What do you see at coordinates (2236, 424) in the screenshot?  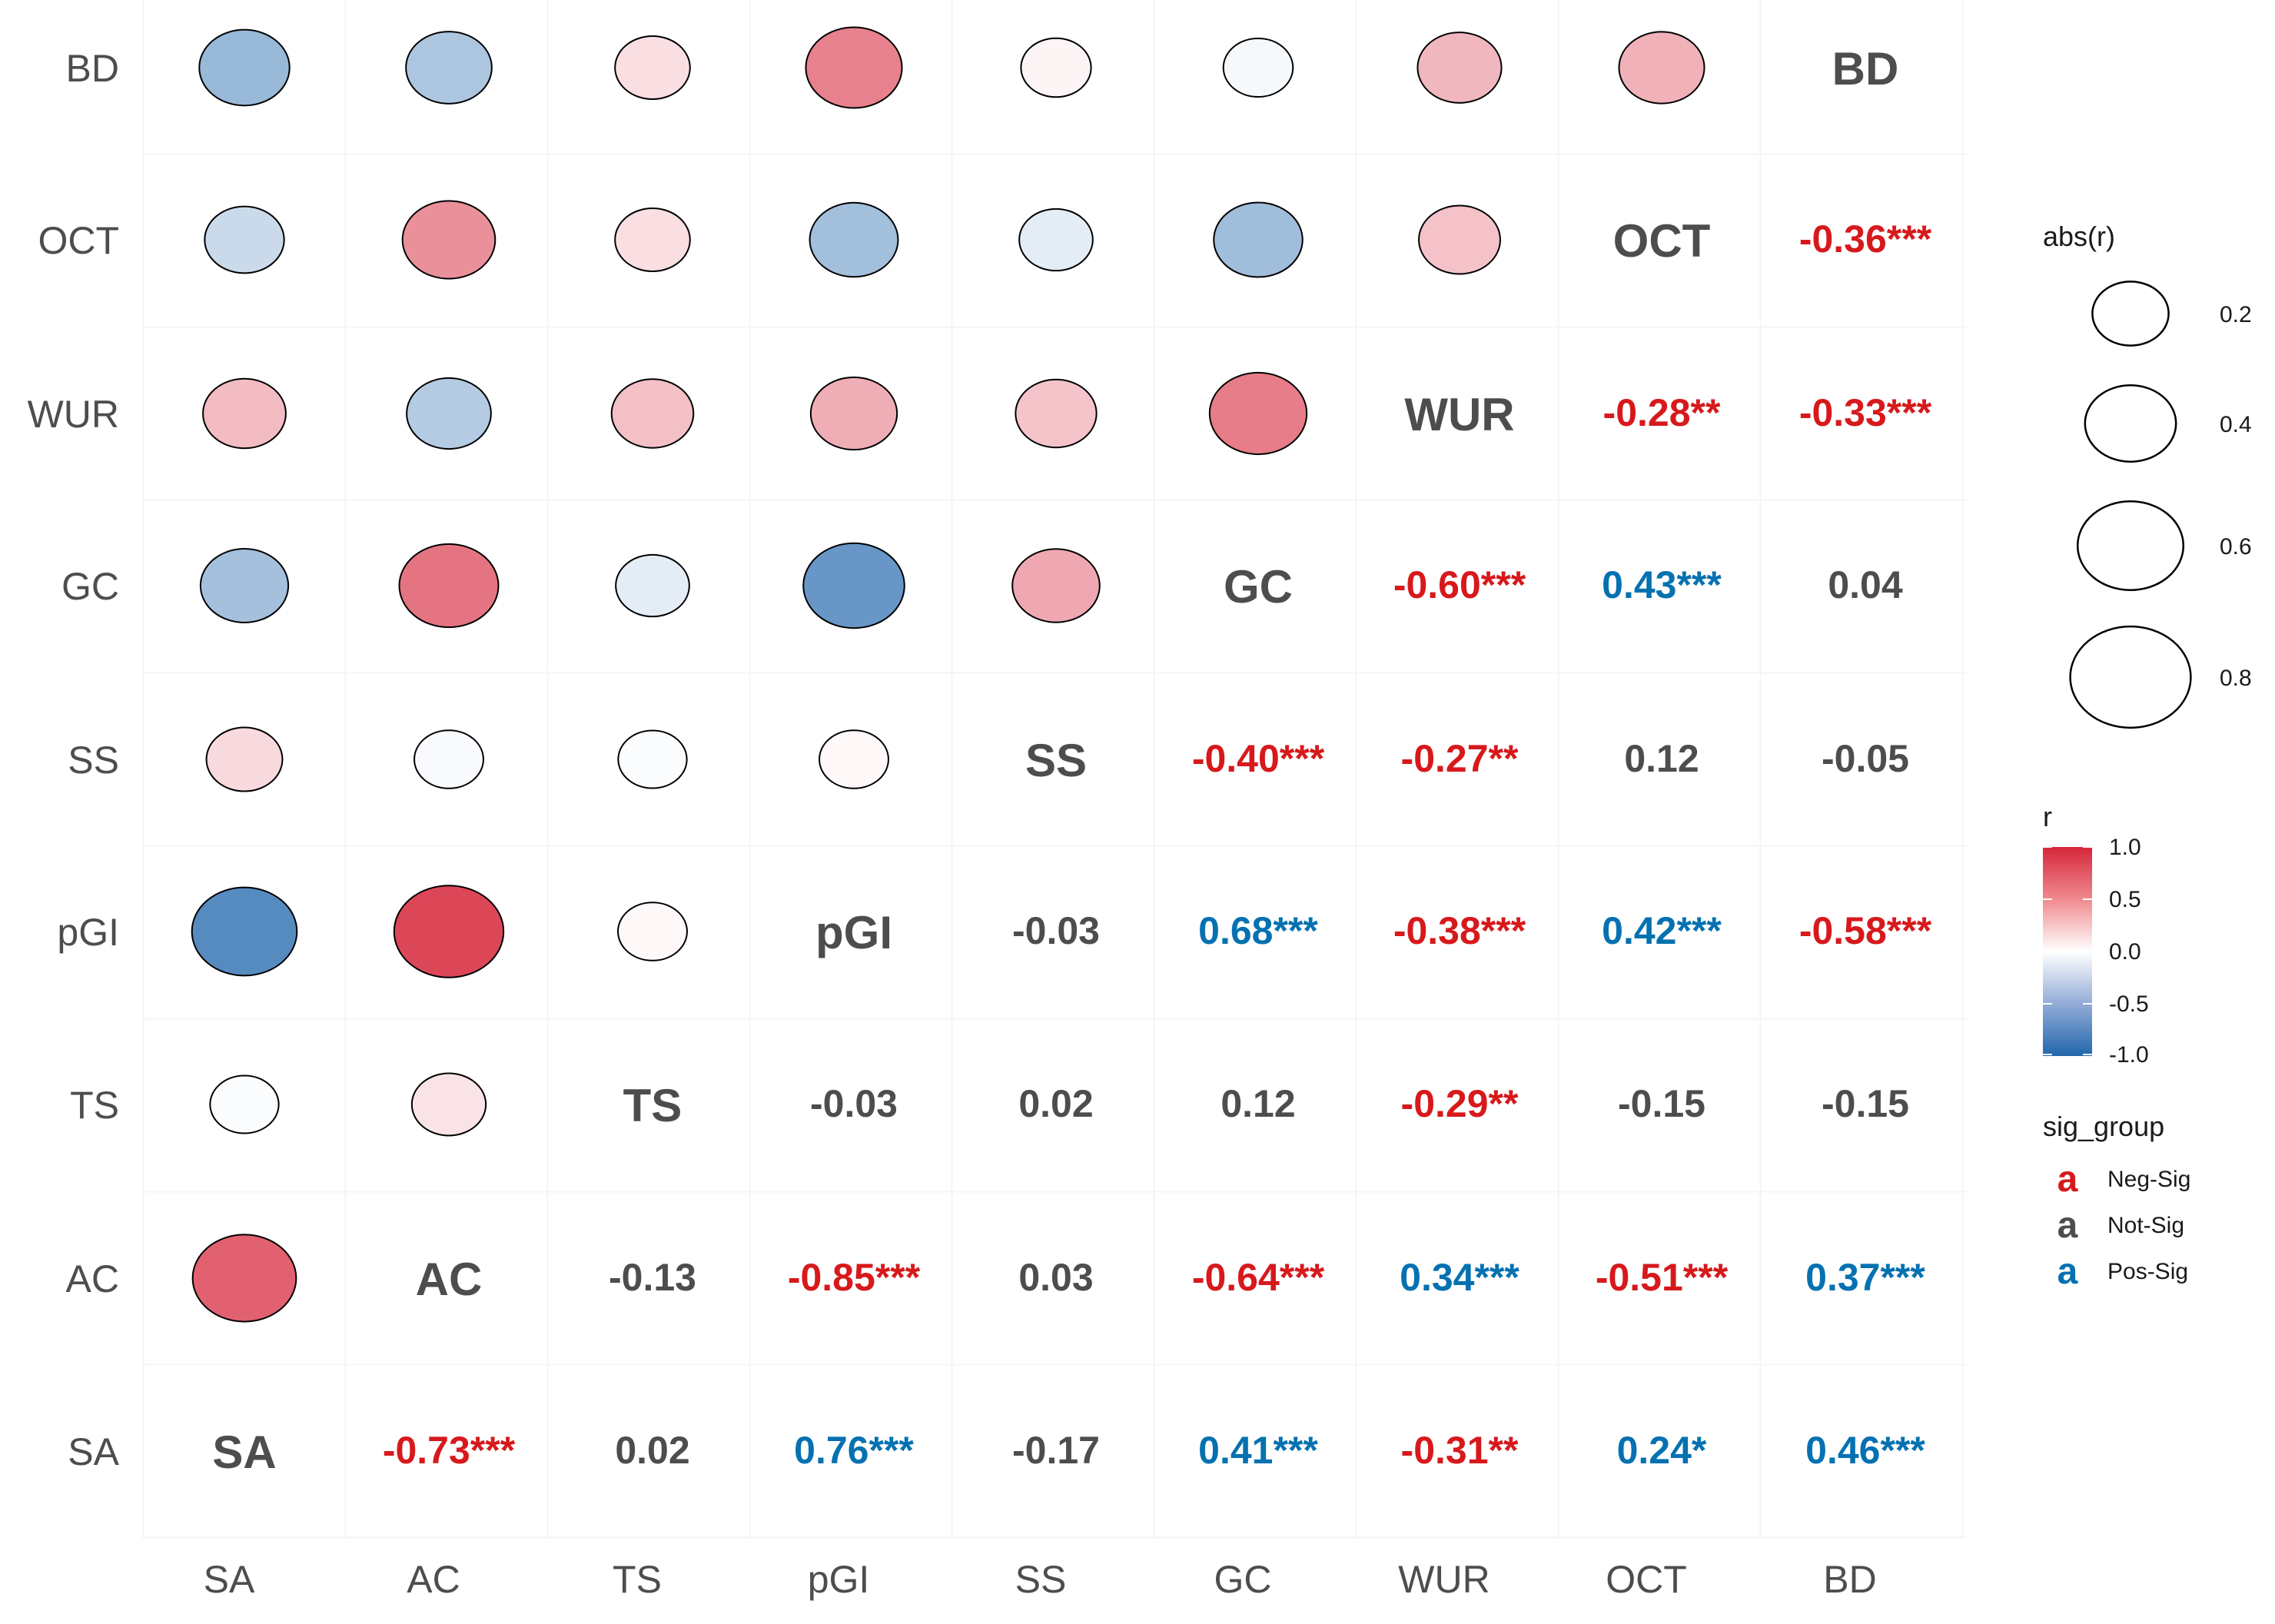 I see `legend-size-label: 0.4` at bounding box center [2236, 424].